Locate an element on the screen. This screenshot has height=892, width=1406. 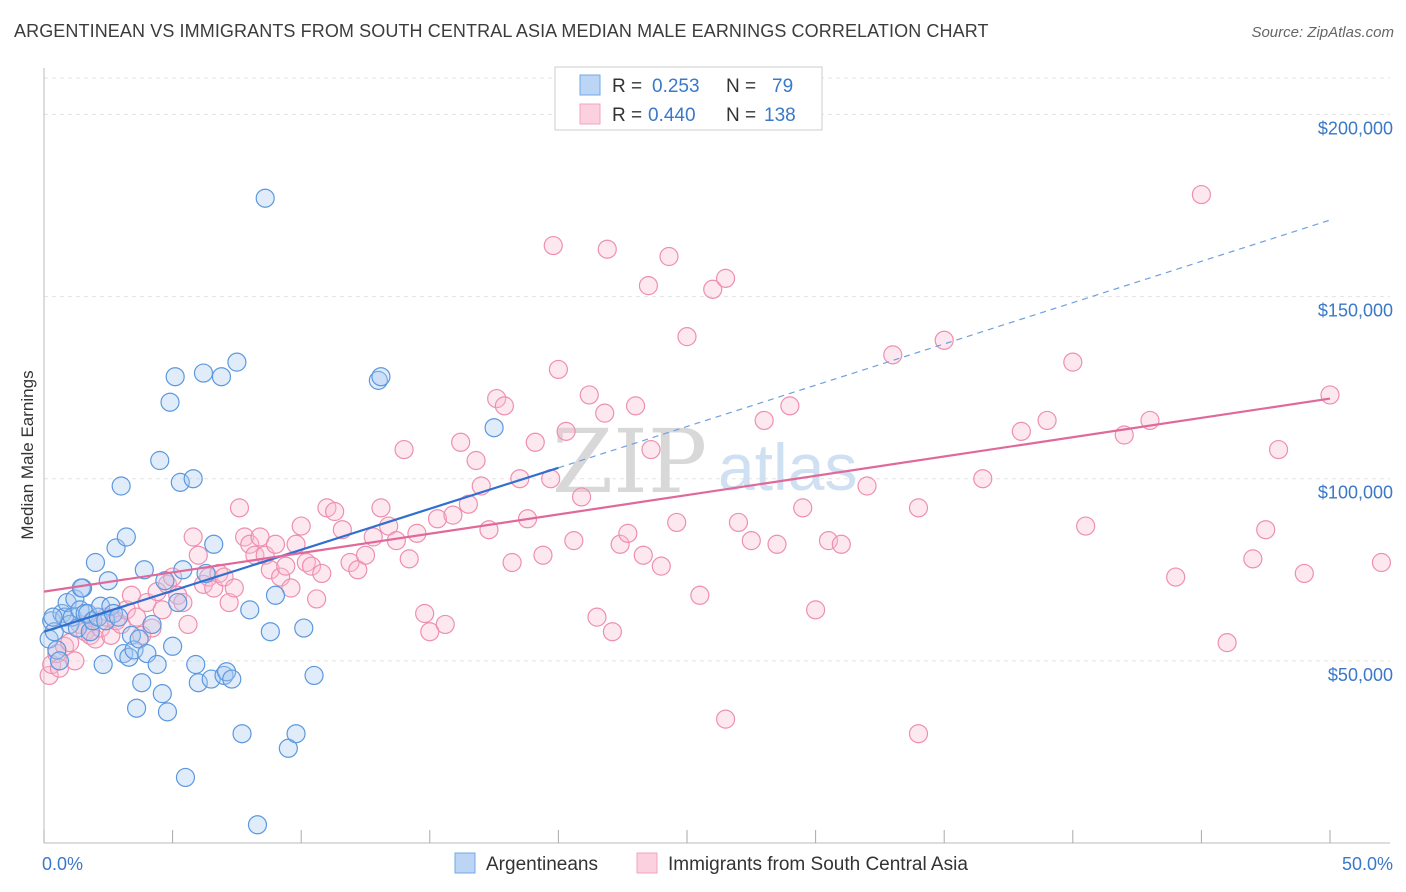
bottom-legend-swatch-immigrants is located at coordinates (647, 863).